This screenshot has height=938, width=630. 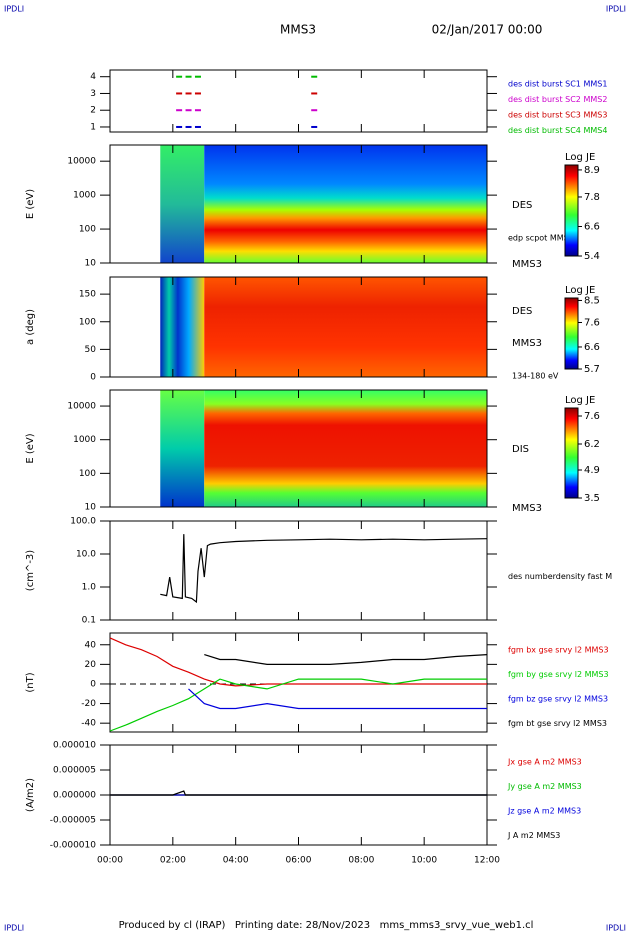 I want to click on panel-label: DIS, so click(x=520, y=449).